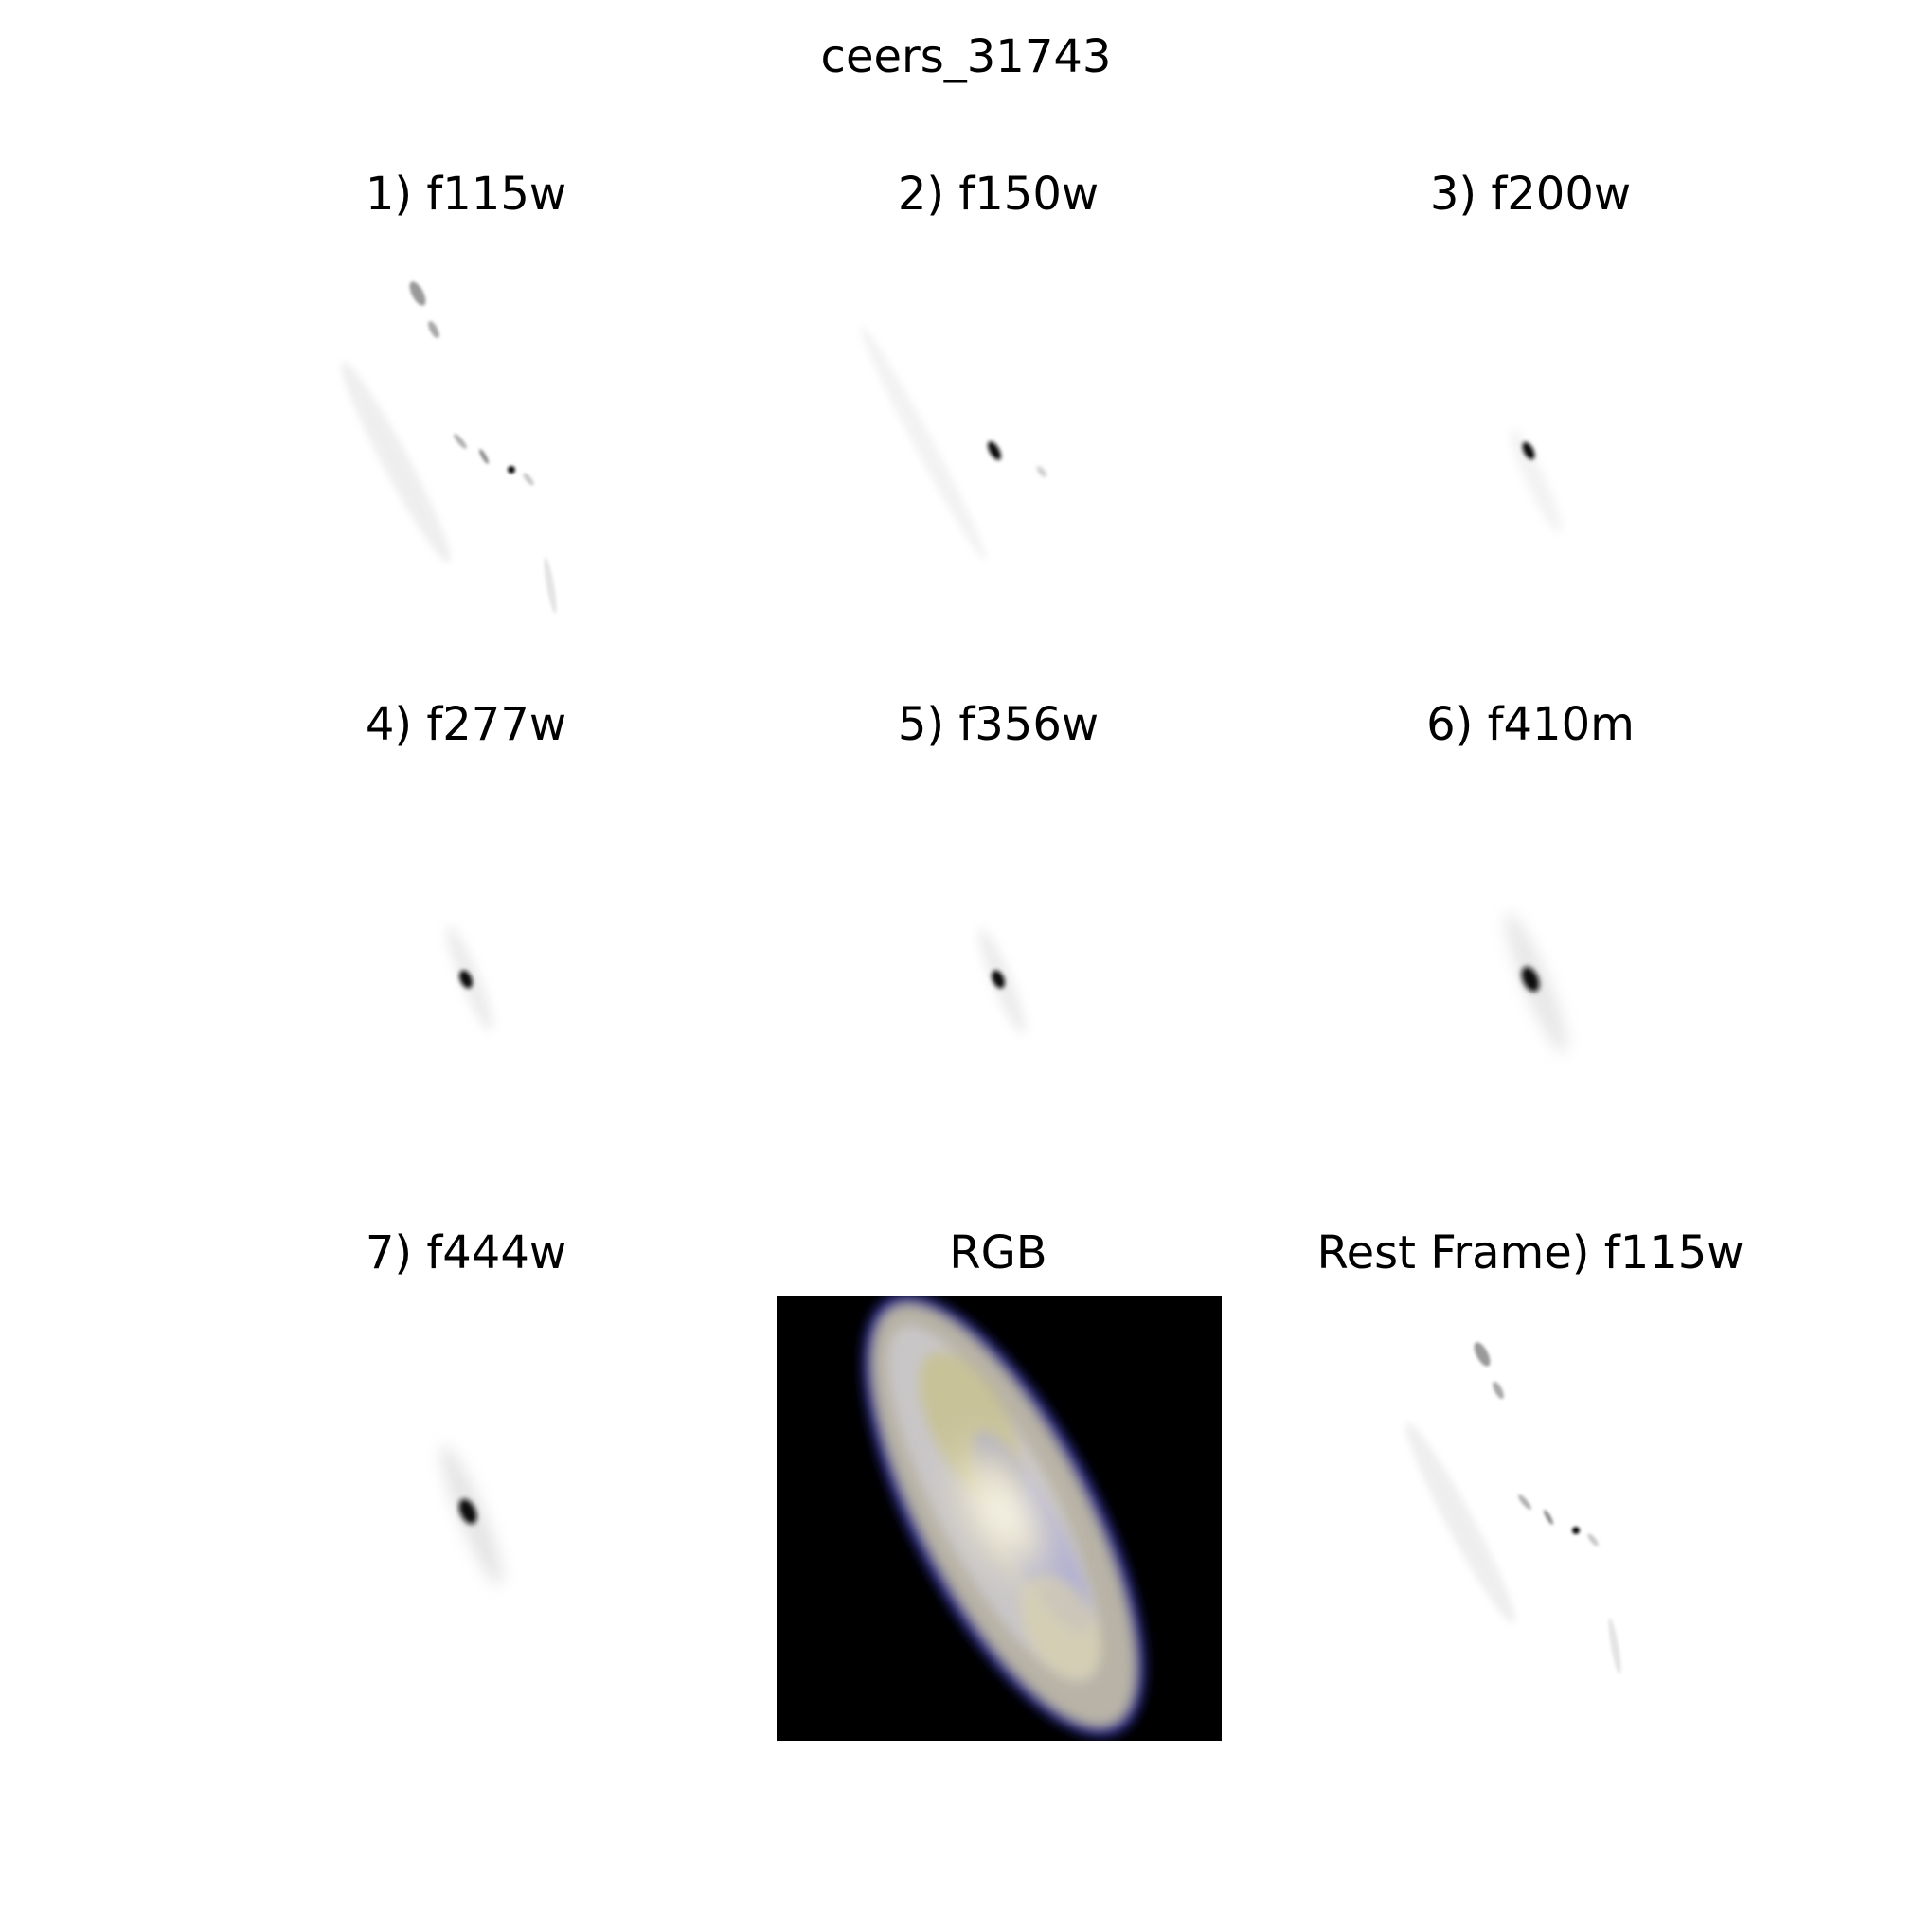 The width and height of the screenshot is (1932, 1932). What do you see at coordinates (1536, 481) in the screenshot?
I see `f200w-image` at bounding box center [1536, 481].